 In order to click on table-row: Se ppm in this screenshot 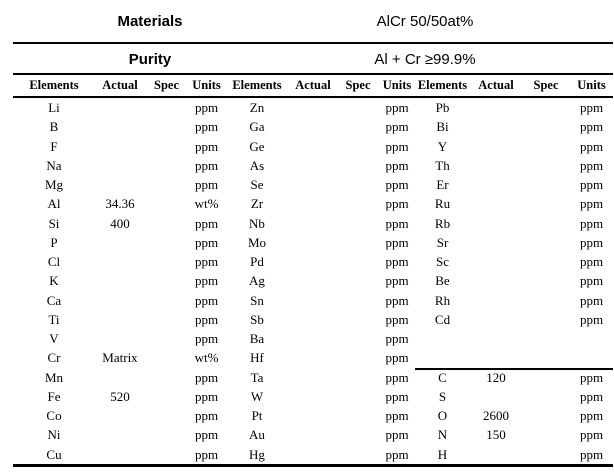, I will do `click(320, 184)`.